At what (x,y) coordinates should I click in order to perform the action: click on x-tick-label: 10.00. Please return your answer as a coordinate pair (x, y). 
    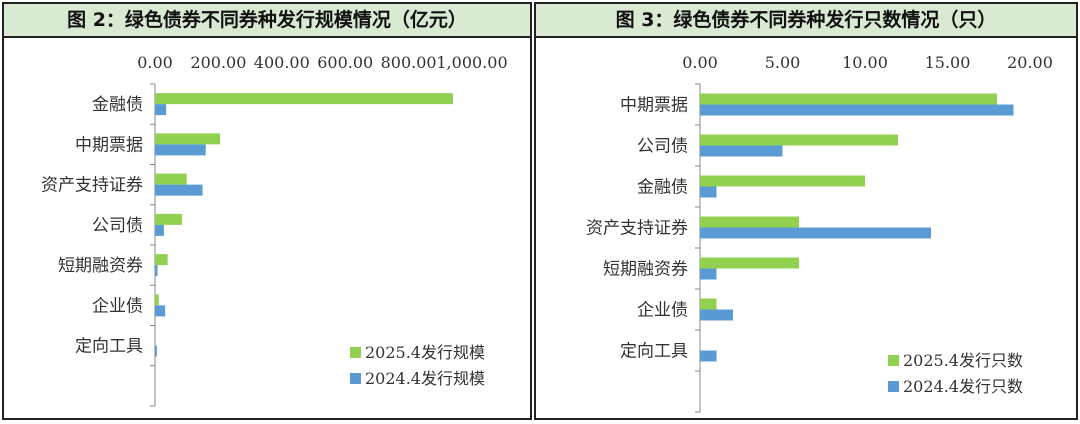
    Looking at the image, I should click on (865, 62).